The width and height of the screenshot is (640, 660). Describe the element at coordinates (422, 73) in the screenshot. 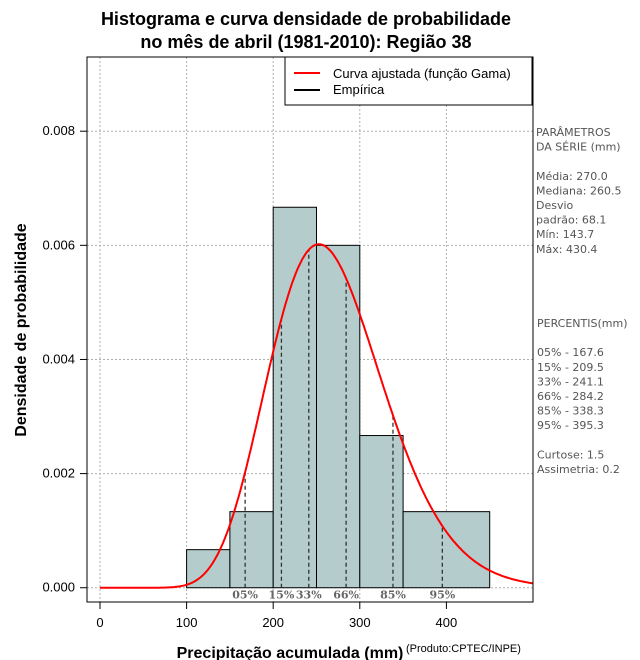

I see `legend-label-curve: Curva ajustada (função Gama)` at that location.